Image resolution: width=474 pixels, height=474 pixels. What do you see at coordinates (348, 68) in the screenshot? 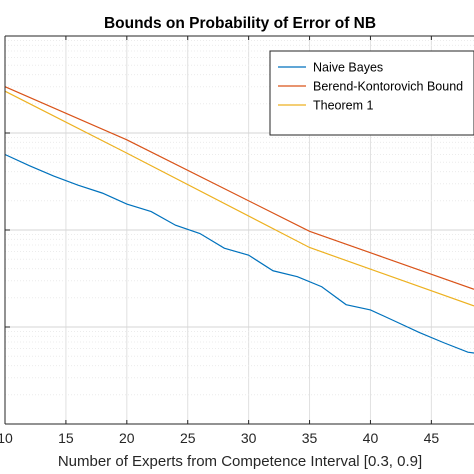
I see `legend-label-naive-bayes: Naive Bayes` at bounding box center [348, 68].